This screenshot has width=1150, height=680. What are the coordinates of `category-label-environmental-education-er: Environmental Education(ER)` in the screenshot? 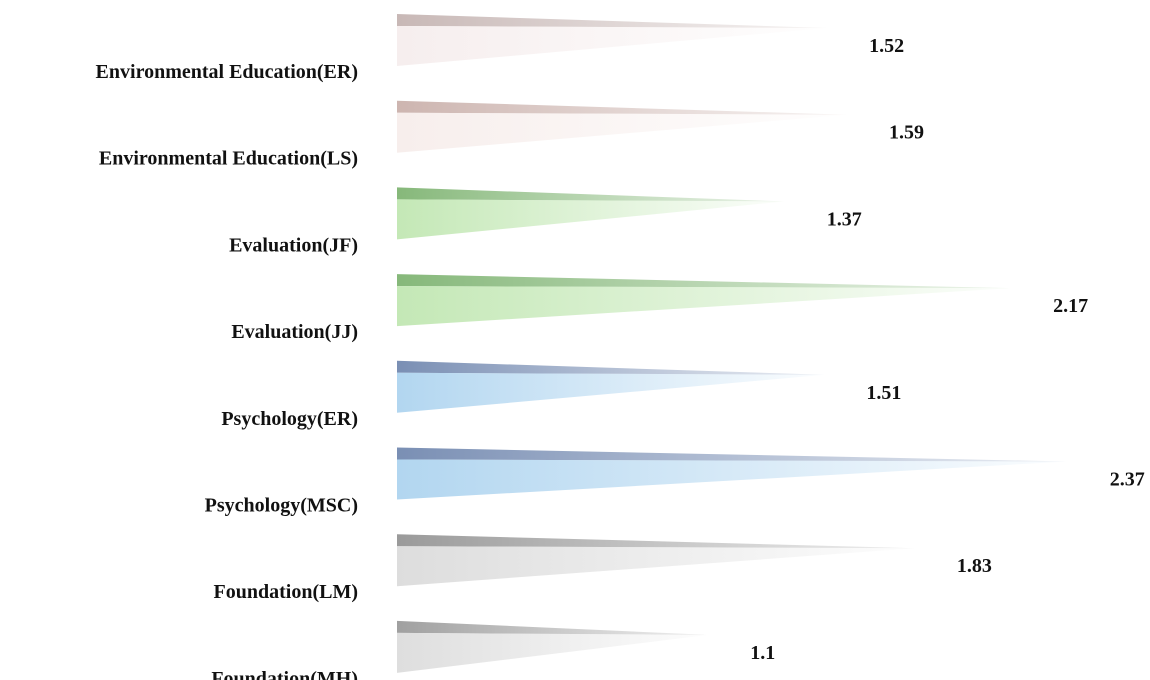 It's located at (227, 72).